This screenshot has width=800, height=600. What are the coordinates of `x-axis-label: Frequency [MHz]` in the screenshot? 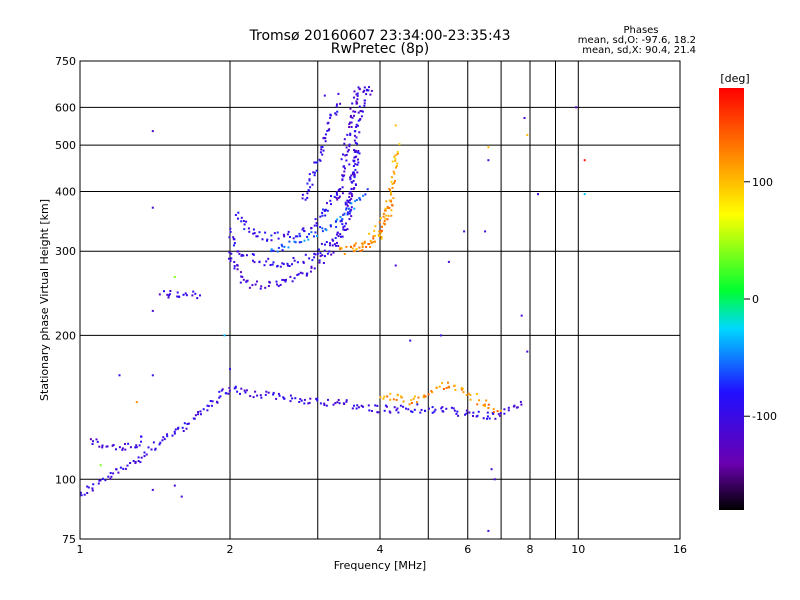 It's located at (380, 565).